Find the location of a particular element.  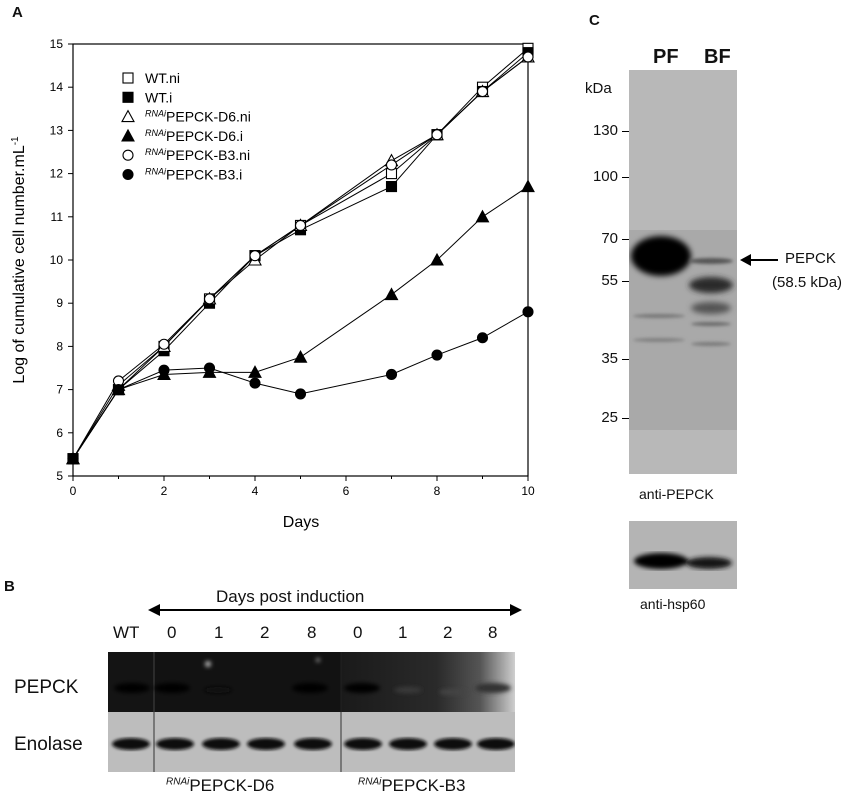

row-label-enolase: Enolase is located at coordinates (48, 744).